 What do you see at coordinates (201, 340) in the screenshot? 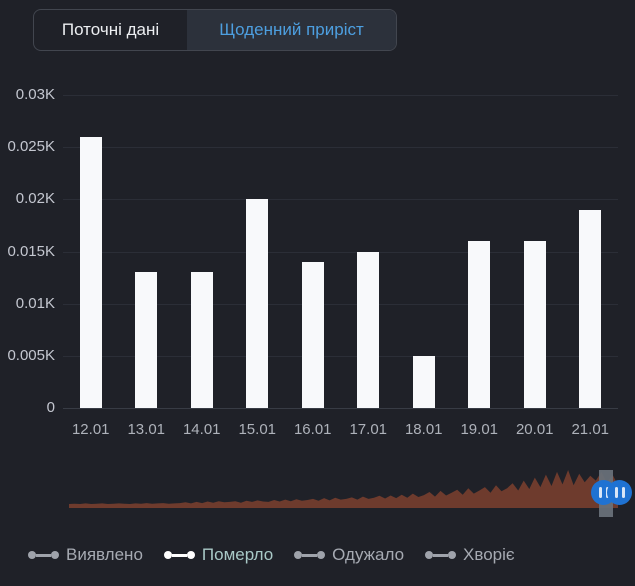
I see `bar-14.01` at bounding box center [201, 340].